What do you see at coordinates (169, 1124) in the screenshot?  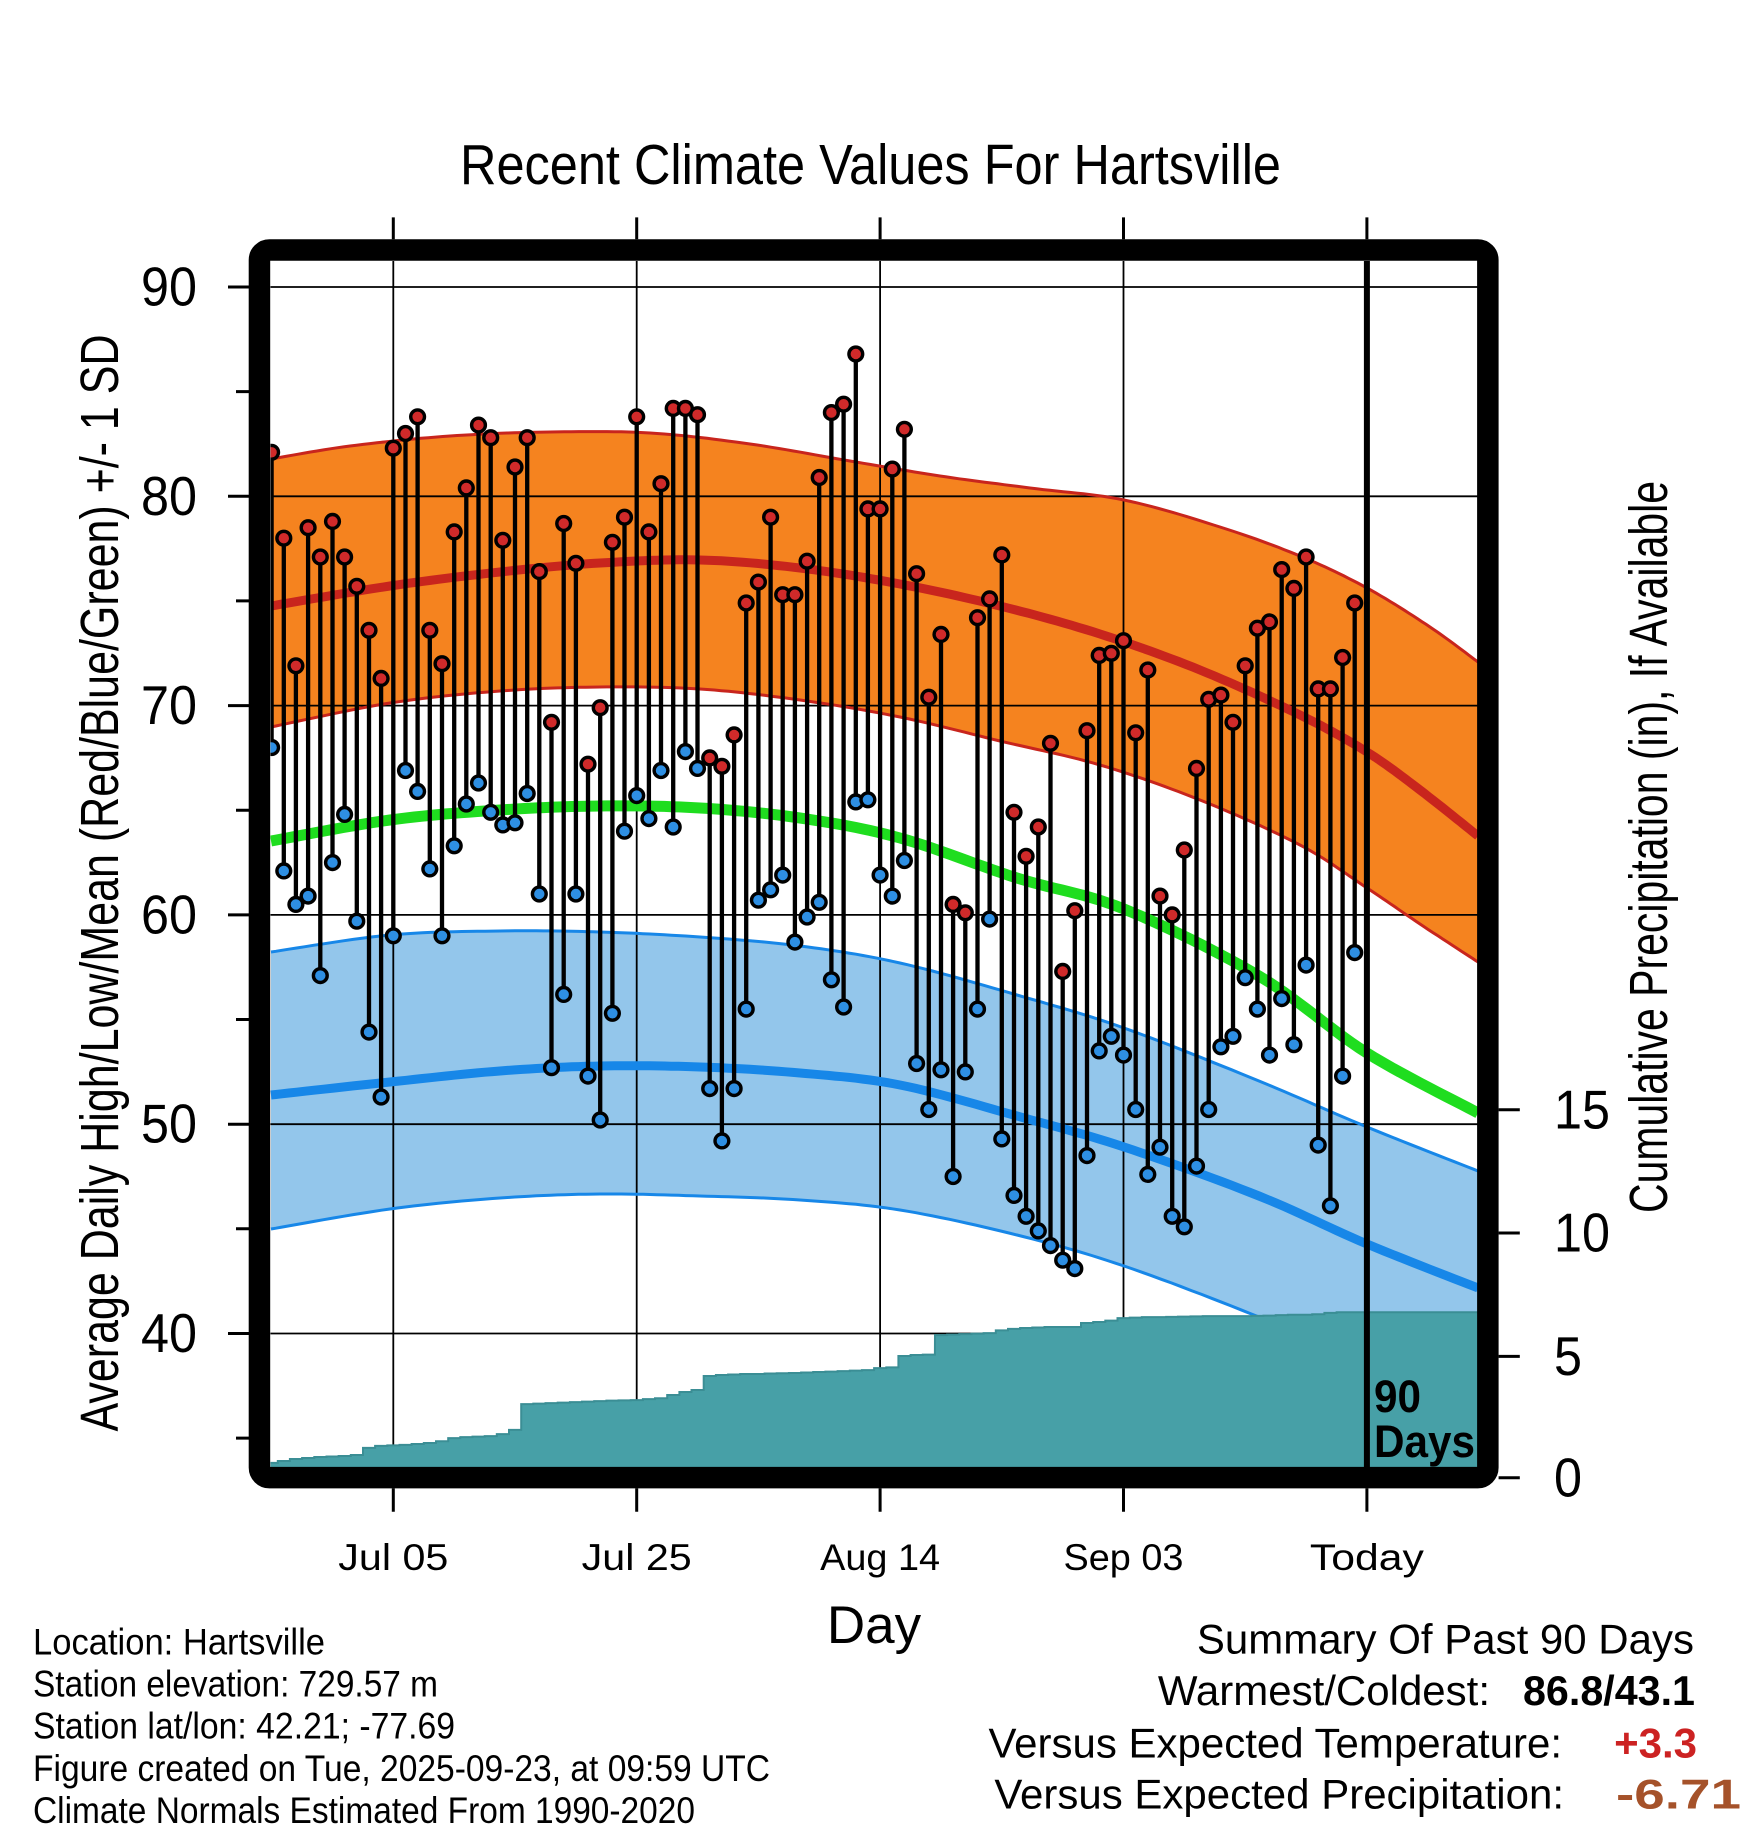 I see `svg-text: 50` at bounding box center [169, 1124].